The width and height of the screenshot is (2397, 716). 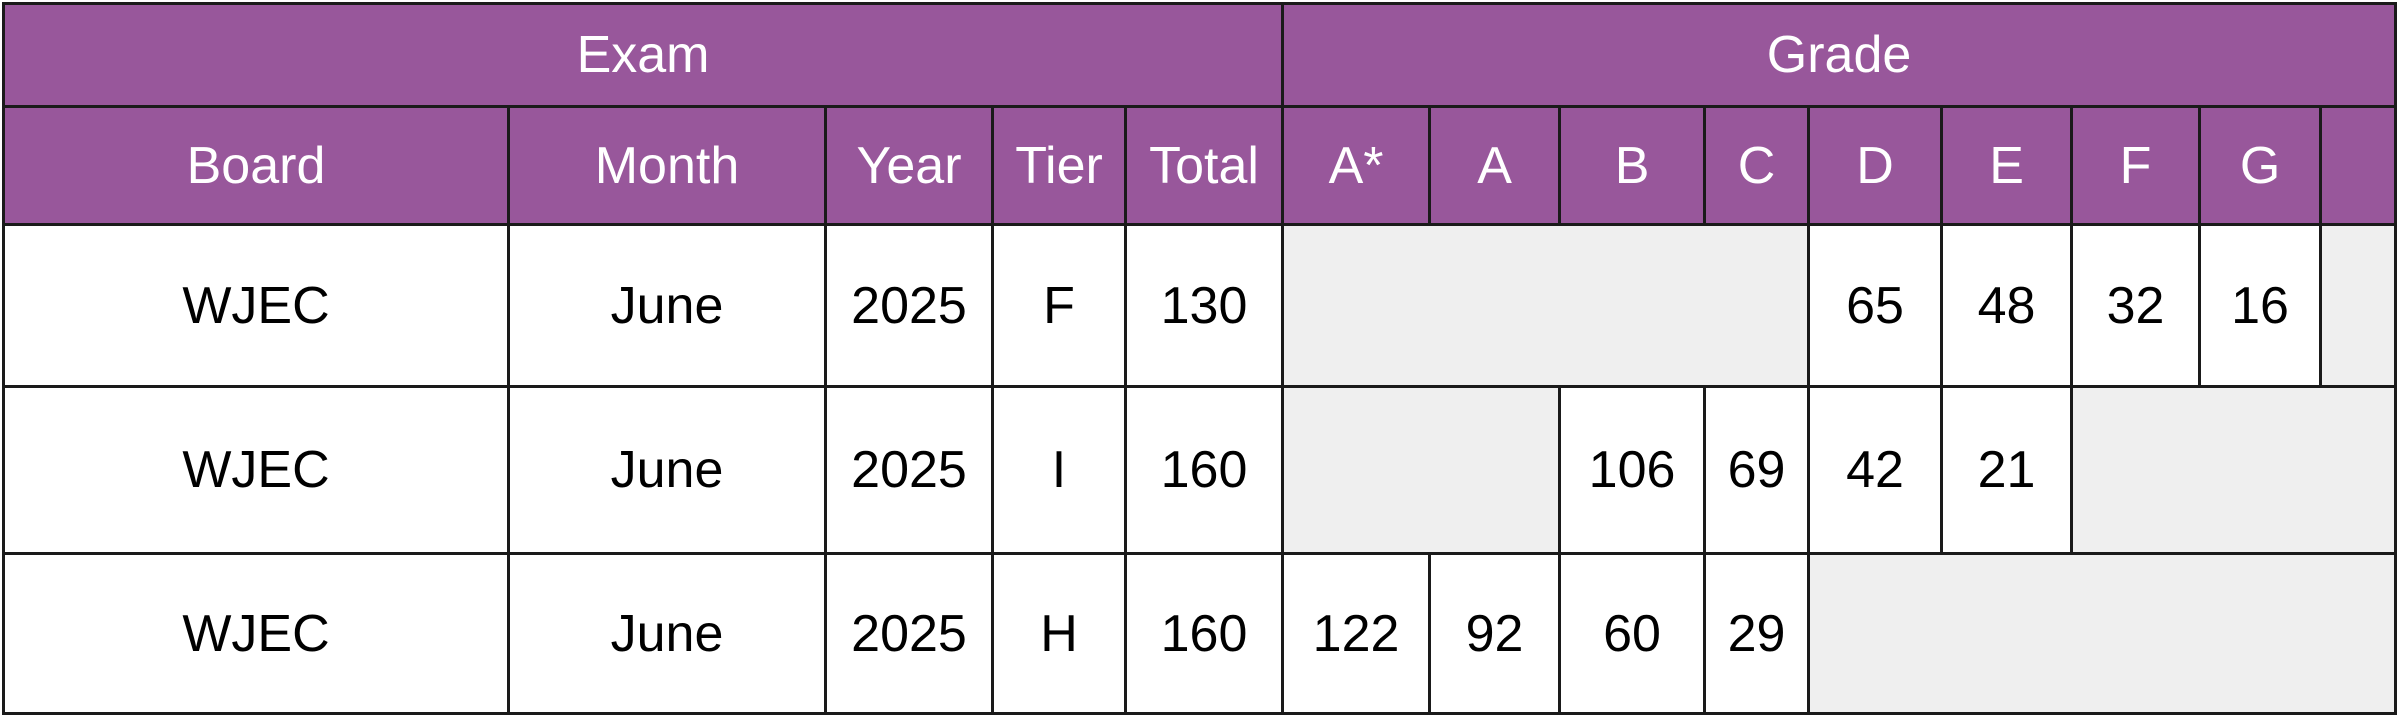 I want to click on grade-cell: 106, so click(x=1632, y=470).